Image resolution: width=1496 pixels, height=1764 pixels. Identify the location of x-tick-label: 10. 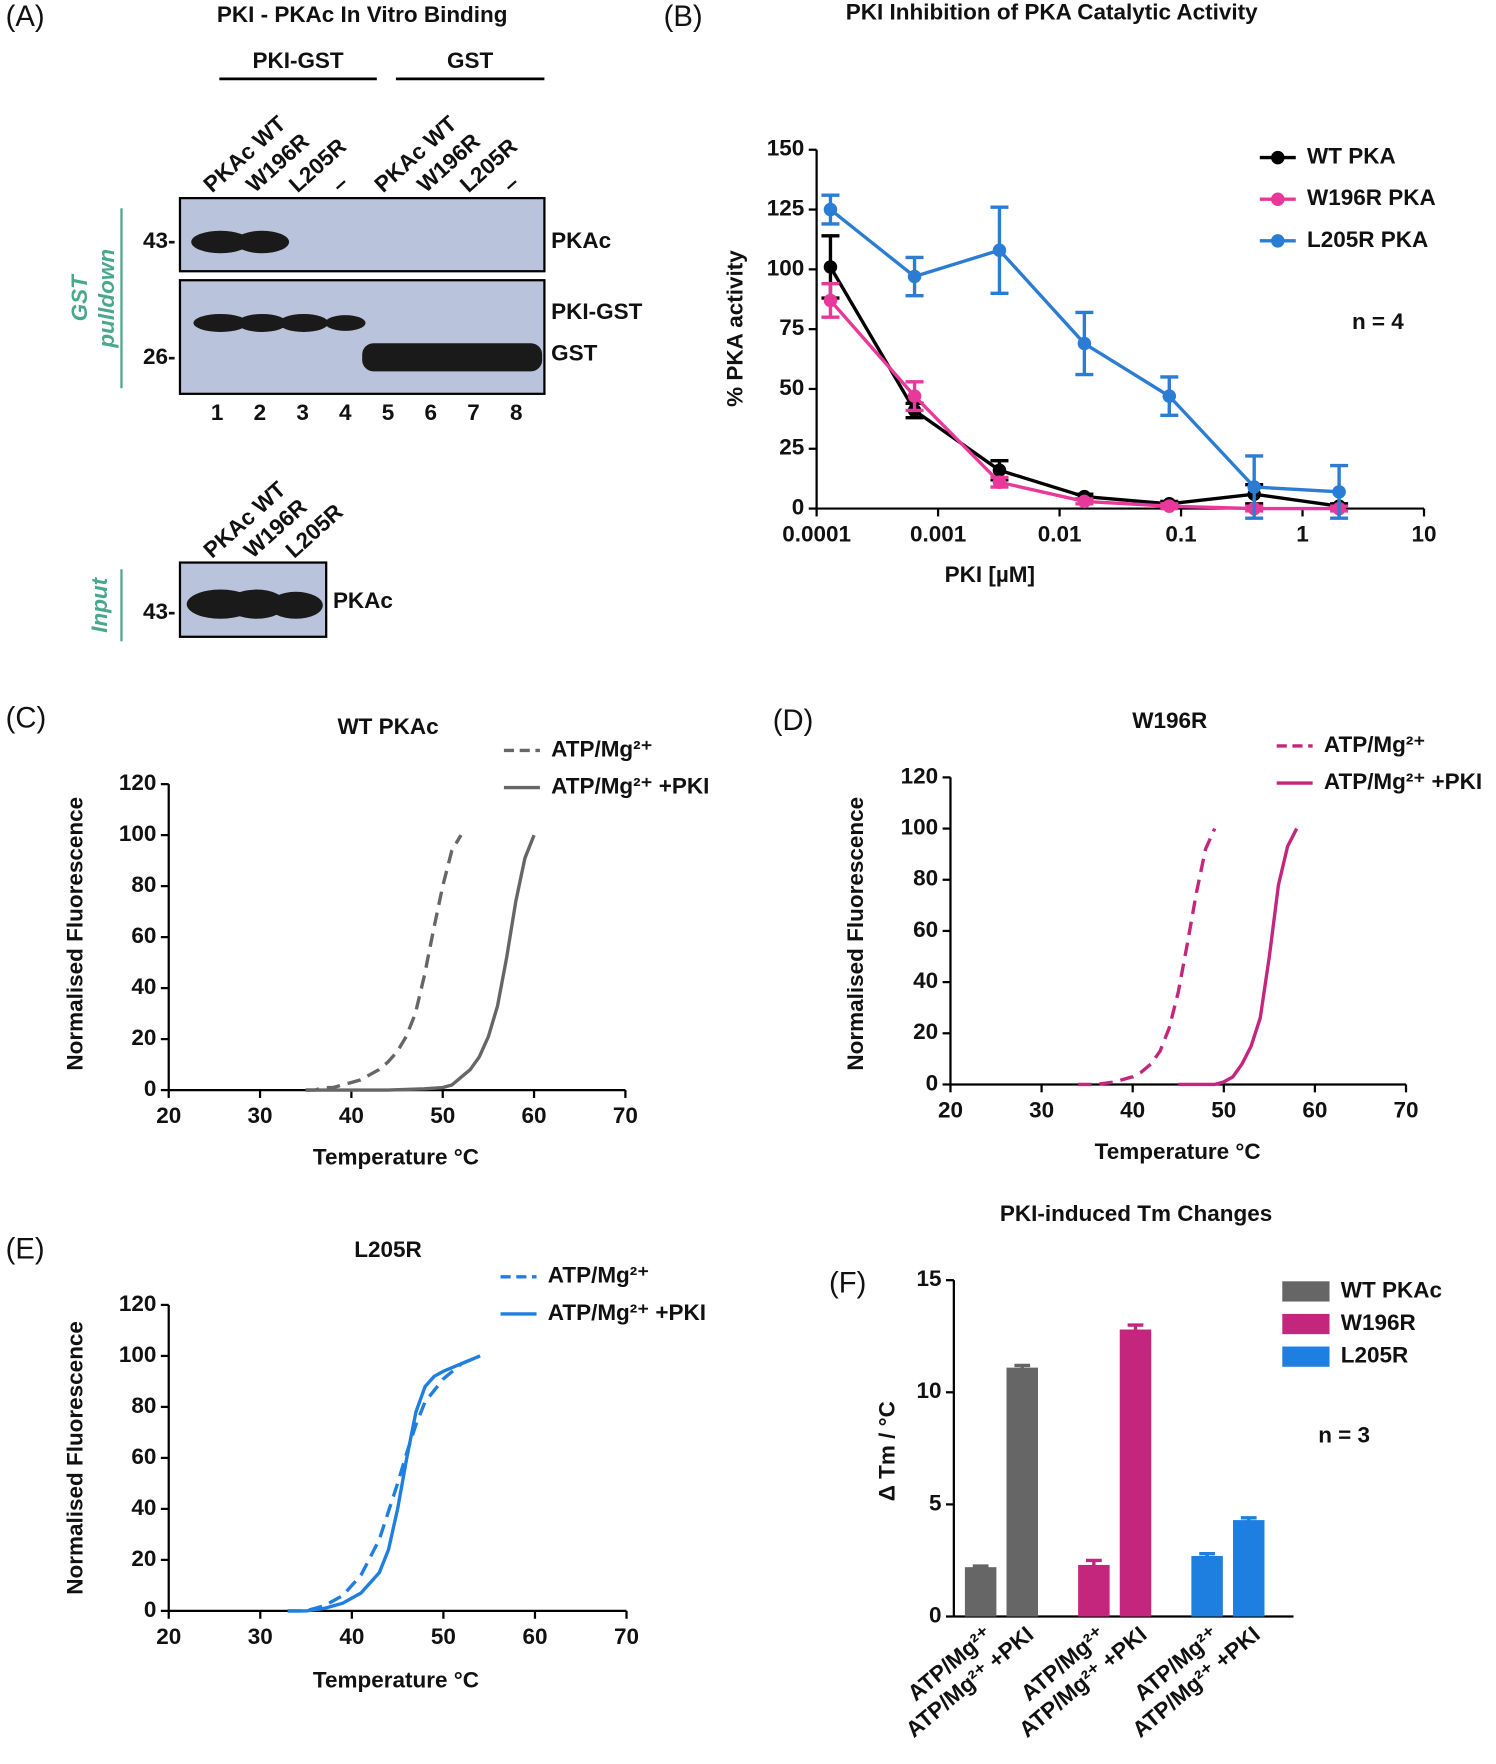
(1424, 533).